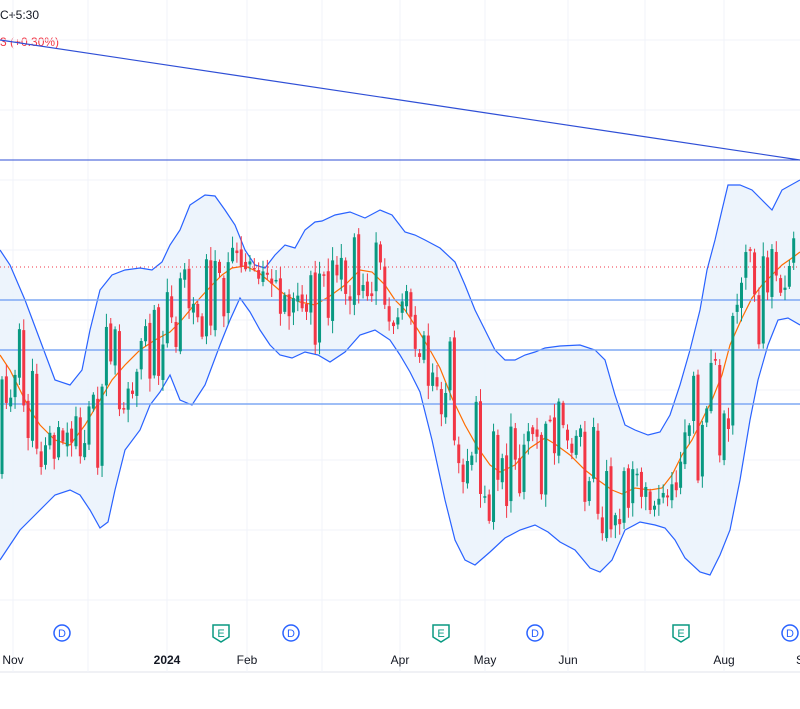 The width and height of the screenshot is (800, 709). Describe the element at coordinates (12, 660) in the screenshot. I see `x-tick-label: Nov` at that location.